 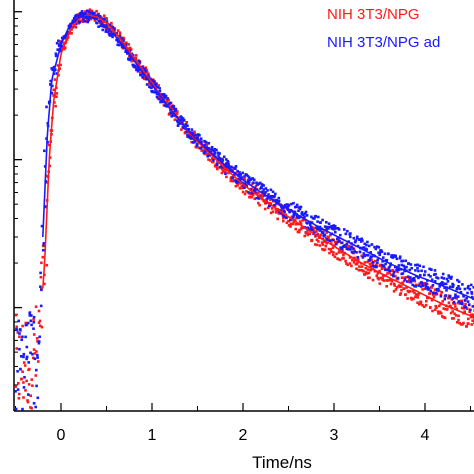 What do you see at coordinates (373, 14) in the screenshot?
I see `legend-entry-0: NIH 3T3/NPG` at bounding box center [373, 14].